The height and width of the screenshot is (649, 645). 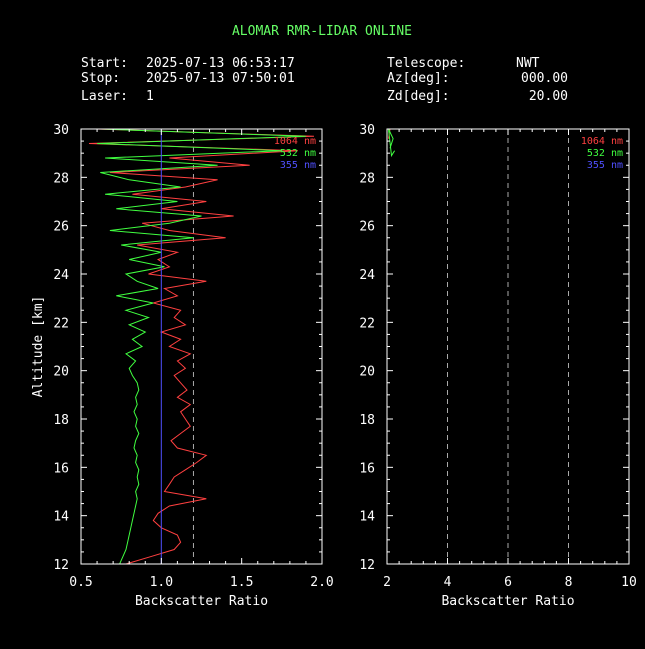 What do you see at coordinates (295, 141) in the screenshot?
I see `panel1-legend-1064-nm: 1064 nm` at bounding box center [295, 141].